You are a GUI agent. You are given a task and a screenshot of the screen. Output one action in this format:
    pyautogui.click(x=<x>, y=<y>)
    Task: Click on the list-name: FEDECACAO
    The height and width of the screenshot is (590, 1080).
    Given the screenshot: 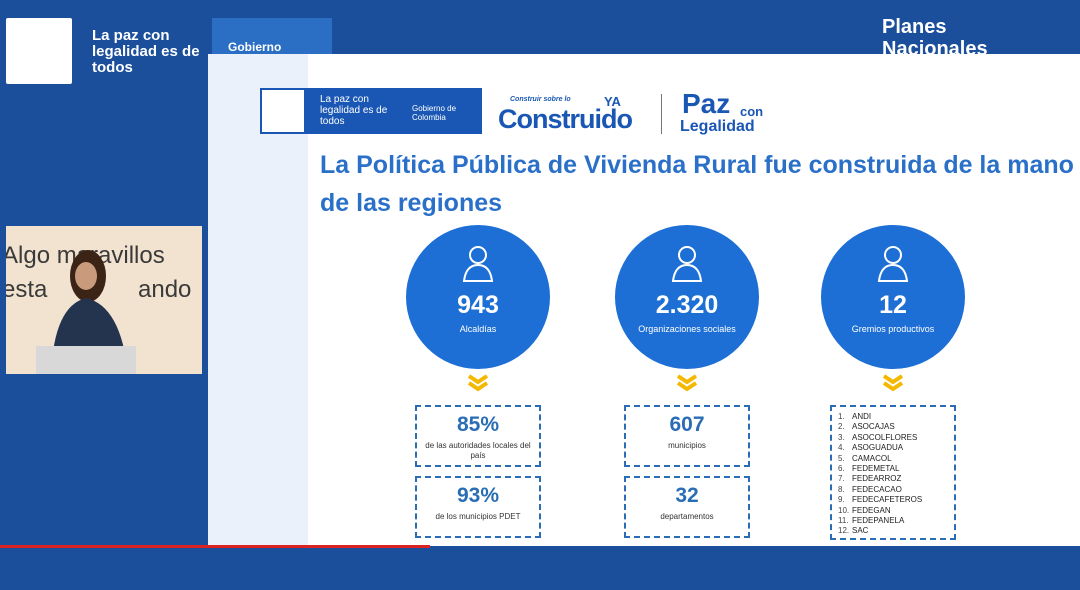 What is the action you would take?
    pyautogui.click(x=877, y=489)
    